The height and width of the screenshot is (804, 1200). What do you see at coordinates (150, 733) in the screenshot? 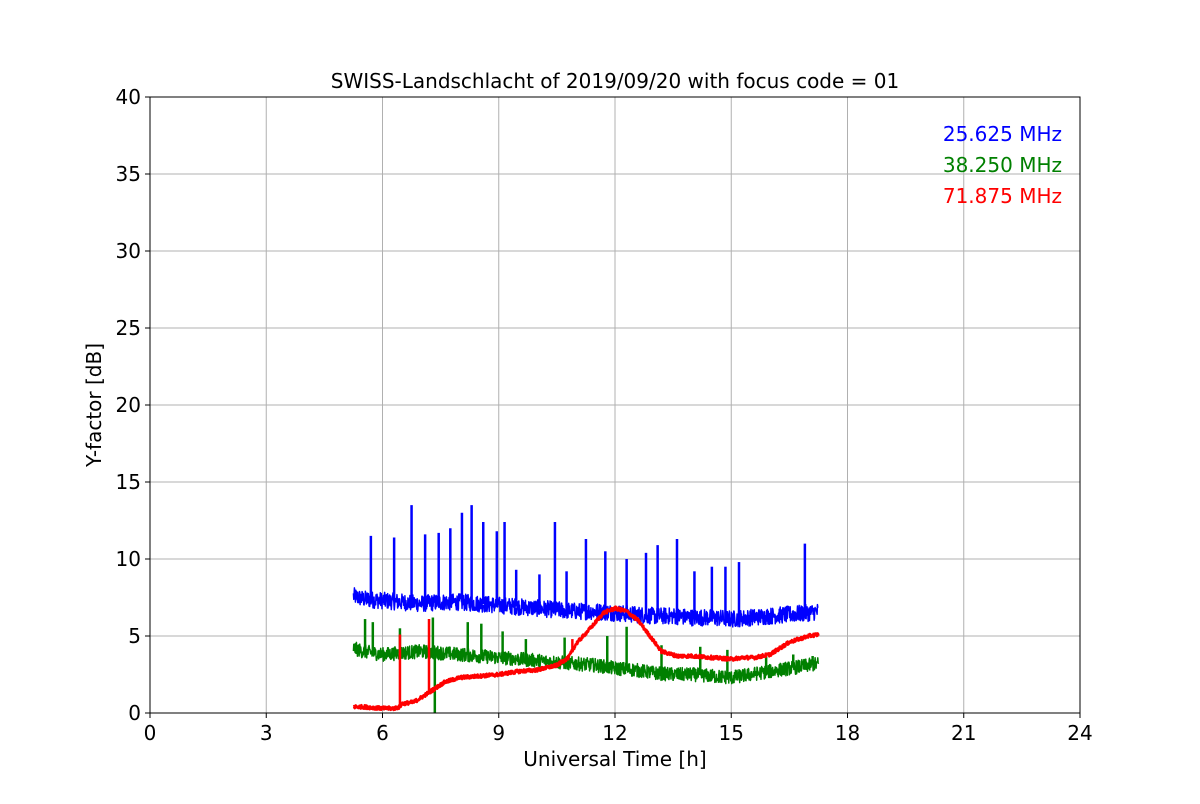
I see `x-tick-label: 0` at bounding box center [150, 733].